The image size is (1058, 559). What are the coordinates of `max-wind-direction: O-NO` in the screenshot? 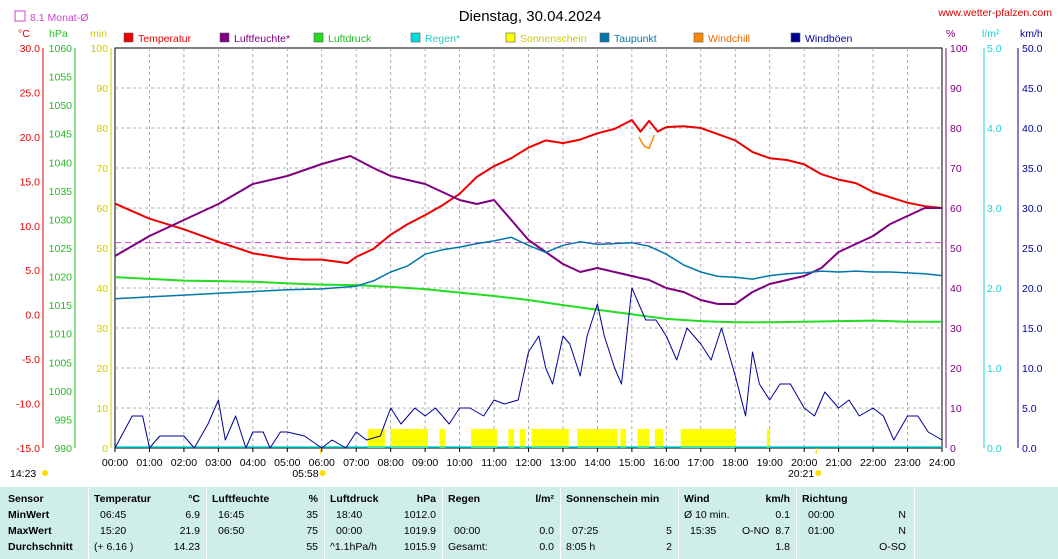 It's located at (756, 531).